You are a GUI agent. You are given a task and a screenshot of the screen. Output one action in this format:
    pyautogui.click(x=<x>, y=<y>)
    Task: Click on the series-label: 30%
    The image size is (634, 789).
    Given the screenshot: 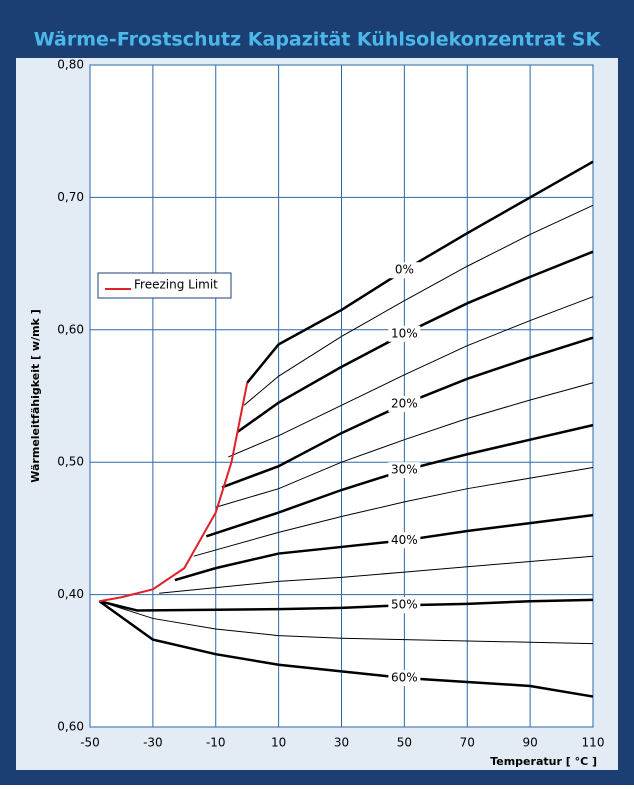 What is the action you would take?
    pyautogui.click(x=404, y=470)
    